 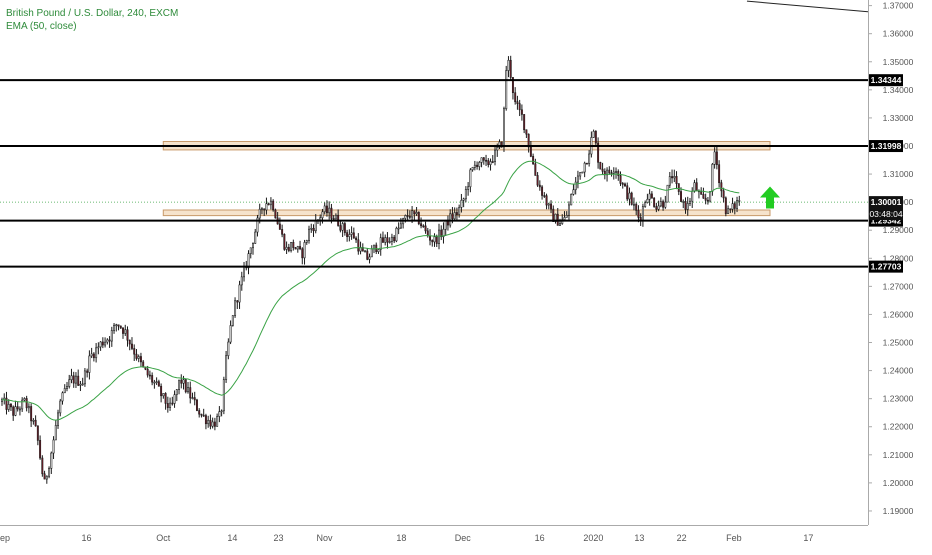 I want to click on x-tick-label: 16, so click(x=540, y=538).